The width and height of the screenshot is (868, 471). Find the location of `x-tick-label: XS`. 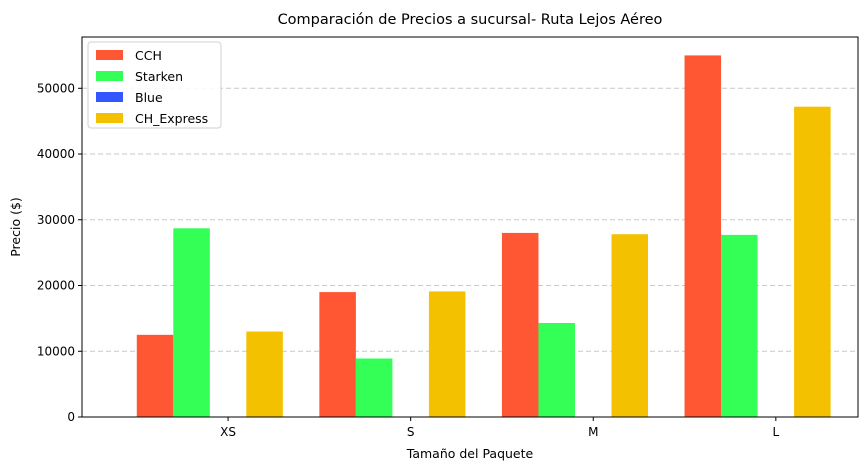

x-tick-label: XS is located at coordinates (228, 432).